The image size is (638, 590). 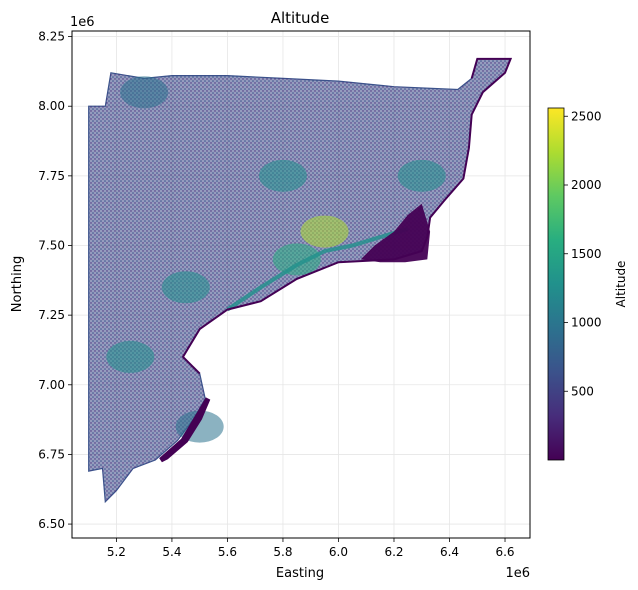 I want to click on colorbar-tick-label: 1500, so click(x=586, y=254).